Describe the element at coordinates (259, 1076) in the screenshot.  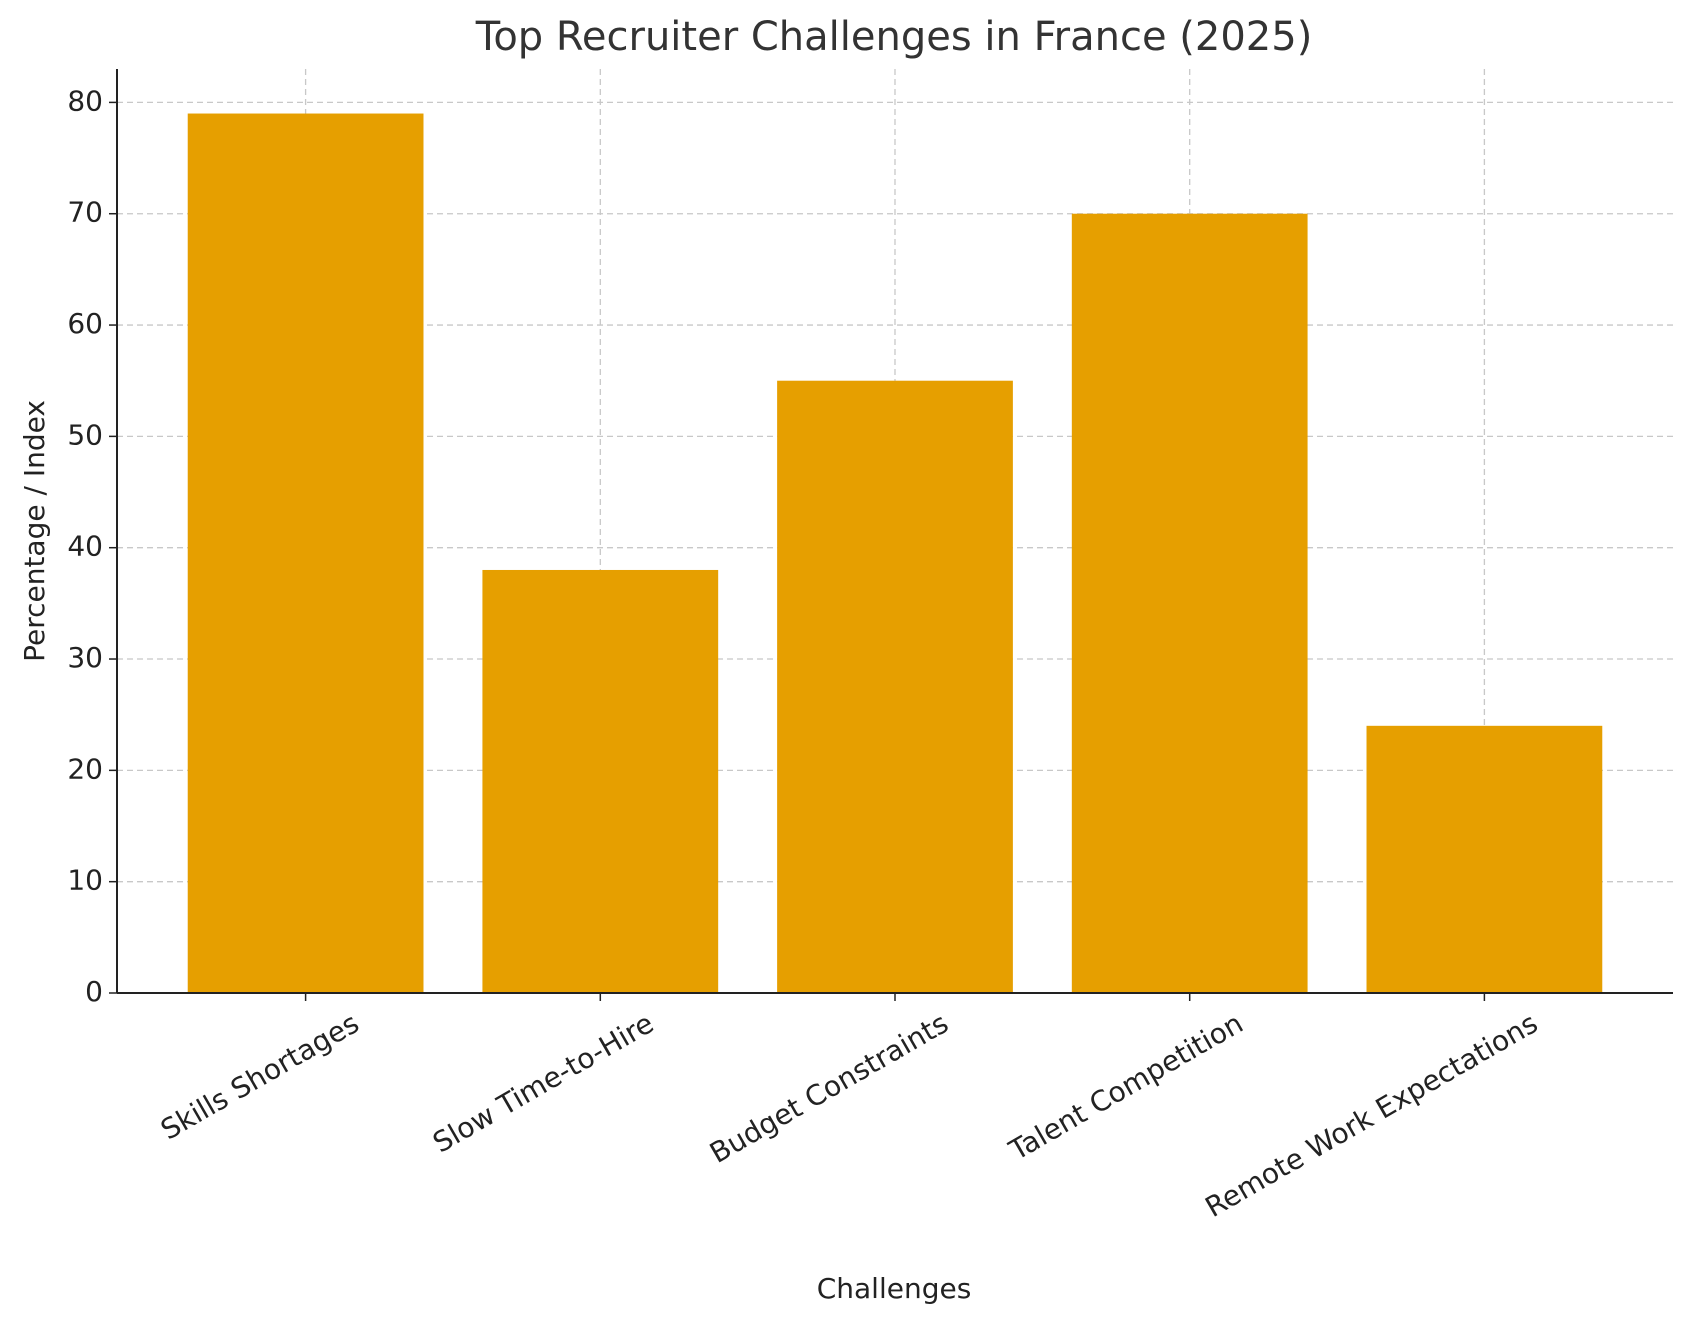
I see `x-tick-label: Skills Shortages` at that location.